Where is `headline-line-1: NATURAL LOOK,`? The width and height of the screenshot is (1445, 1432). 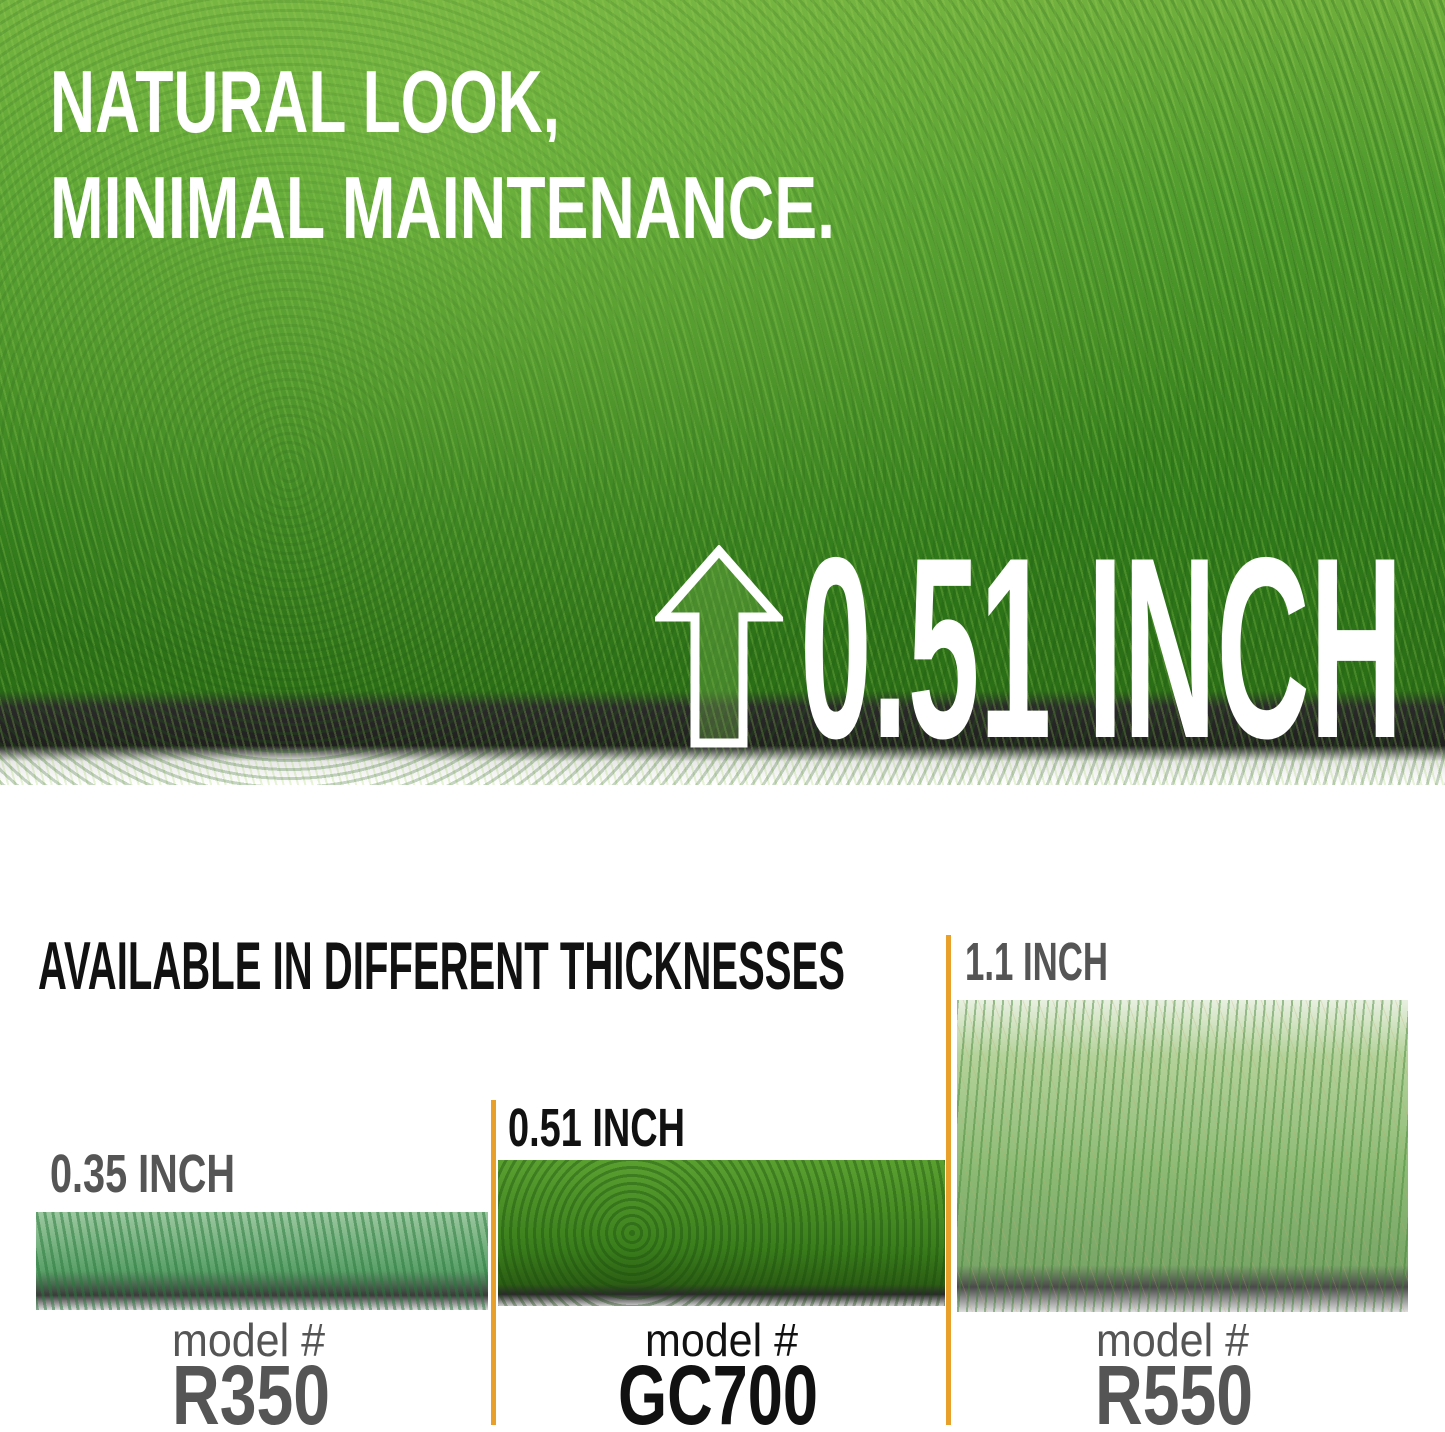 headline-line-1: NATURAL LOOK, is located at coordinates (305, 102).